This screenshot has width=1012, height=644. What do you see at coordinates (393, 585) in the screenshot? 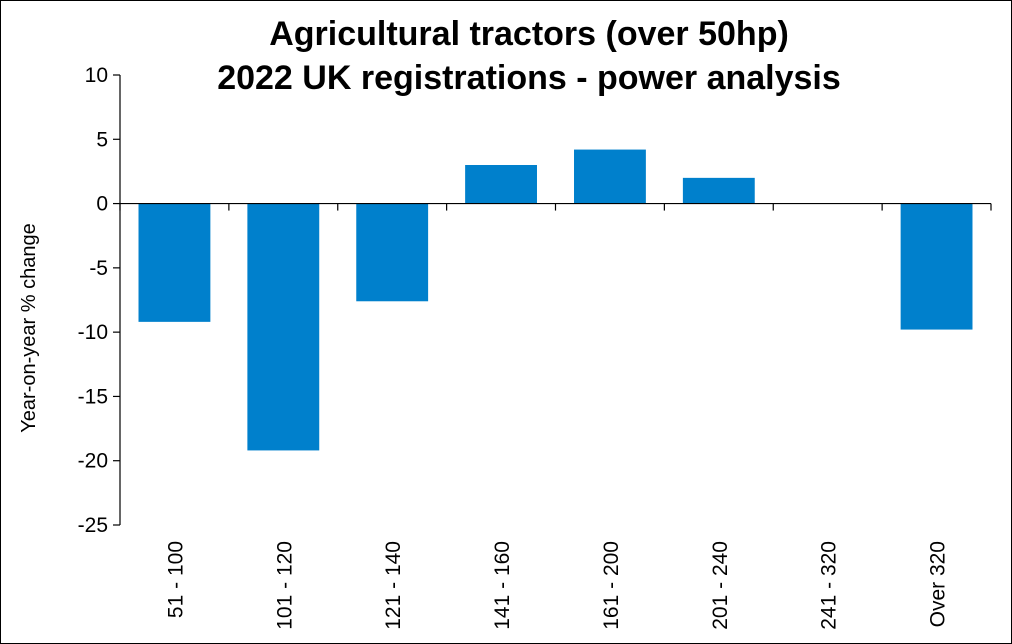
I see `x-category-label-2: 121 - 140` at bounding box center [393, 585].